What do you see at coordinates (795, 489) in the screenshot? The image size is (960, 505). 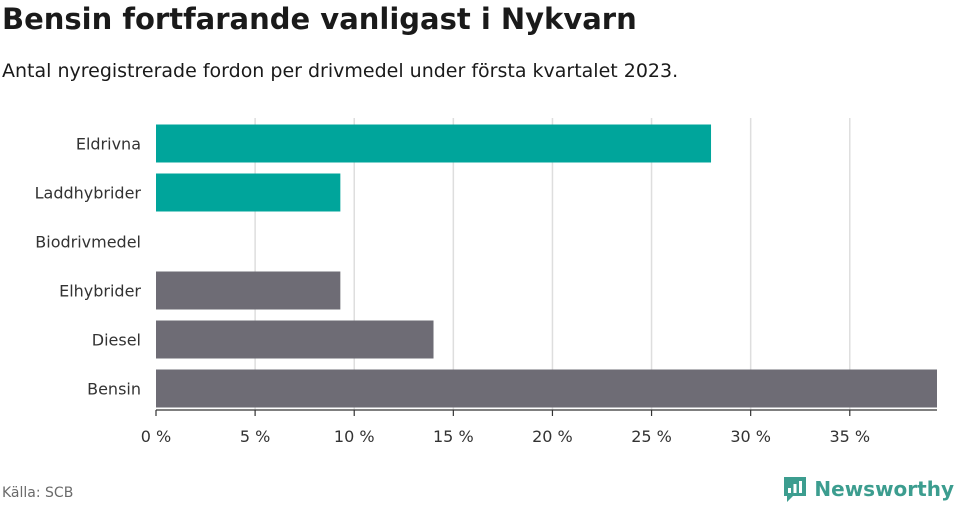 I see `newsworthy-logo-icon` at bounding box center [795, 489].